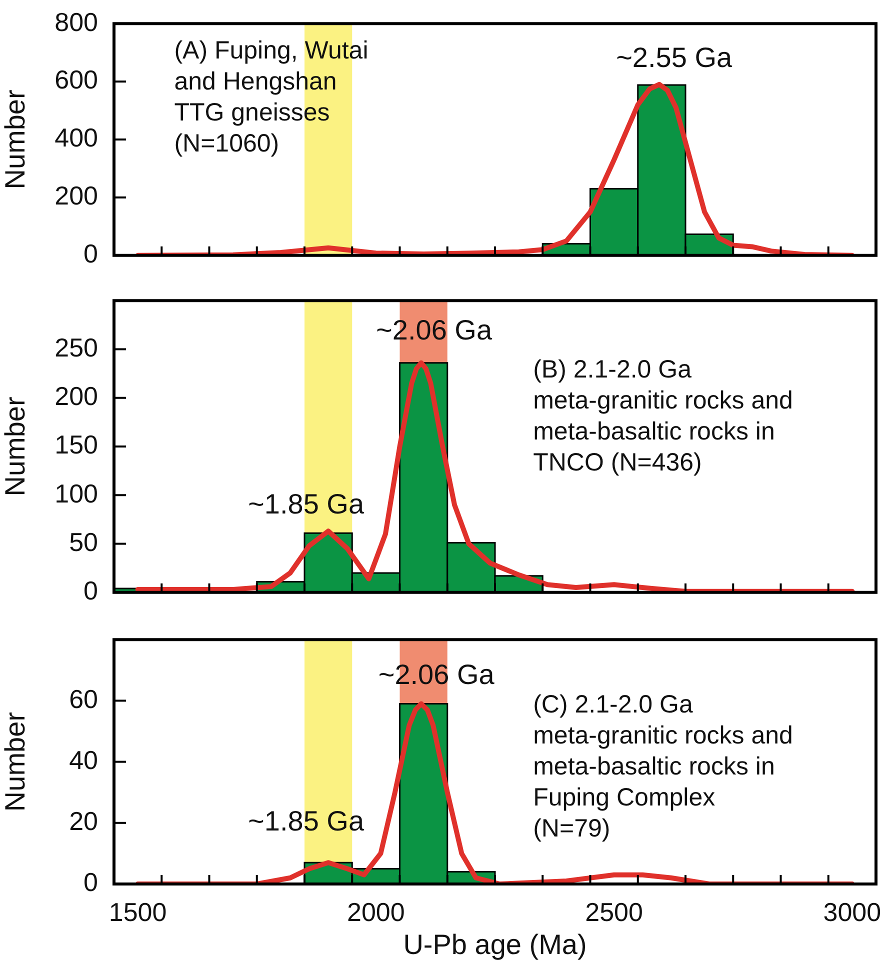  I want to click on annotation: ~2.55 Ga, so click(674, 57).